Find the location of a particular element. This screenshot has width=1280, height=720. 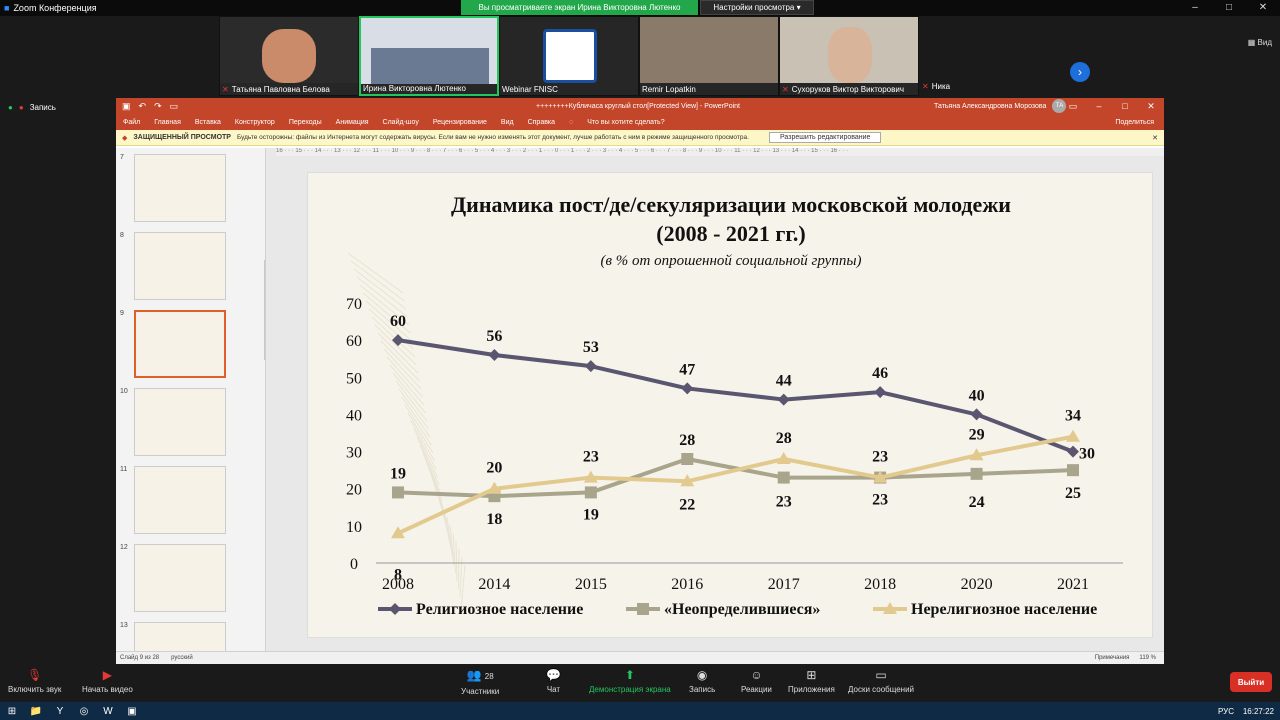

start-video-button: ▶ Начать видео is located at coordinates (107, 681).